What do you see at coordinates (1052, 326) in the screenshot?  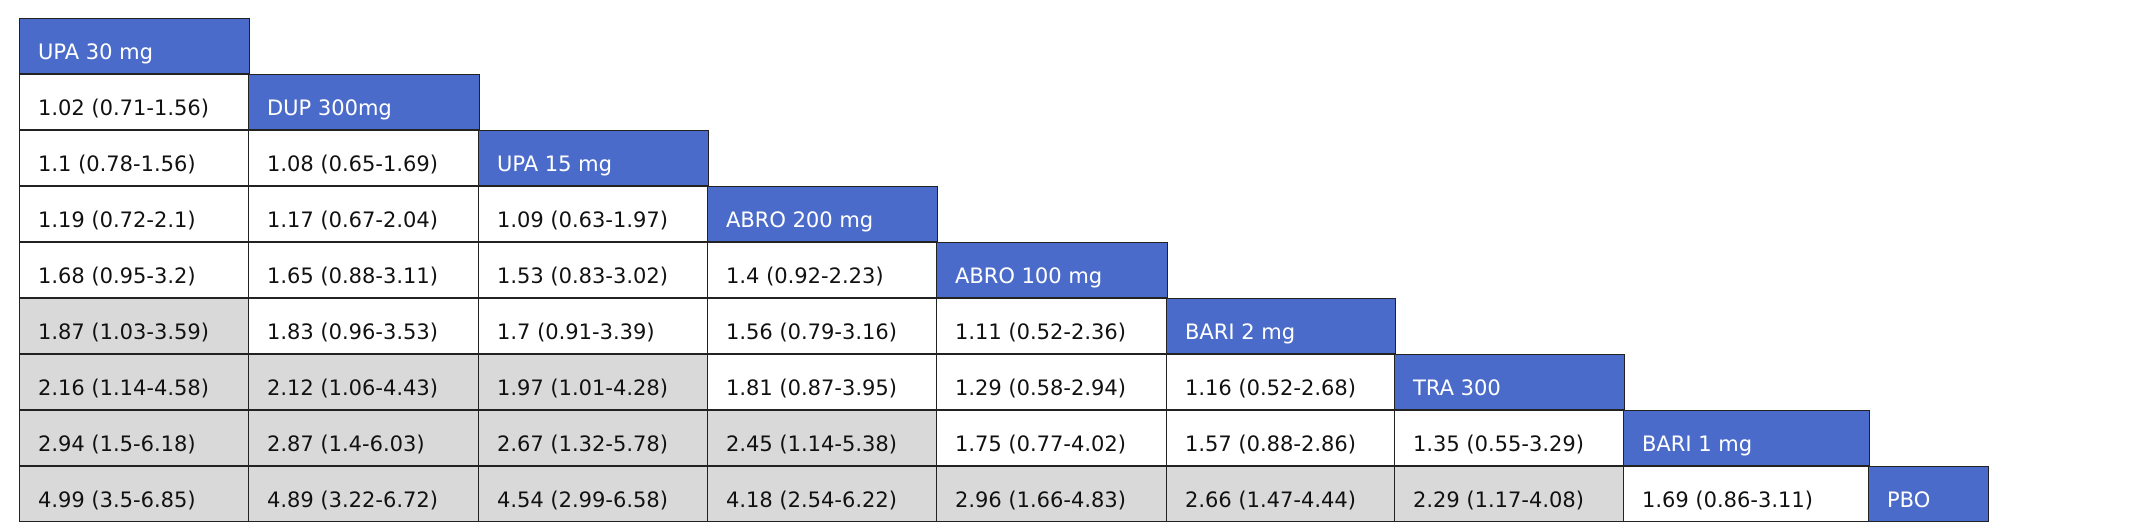 I see `result-cell: 1.11 (0.52-2.36)` at bounding box center [1052, 326].